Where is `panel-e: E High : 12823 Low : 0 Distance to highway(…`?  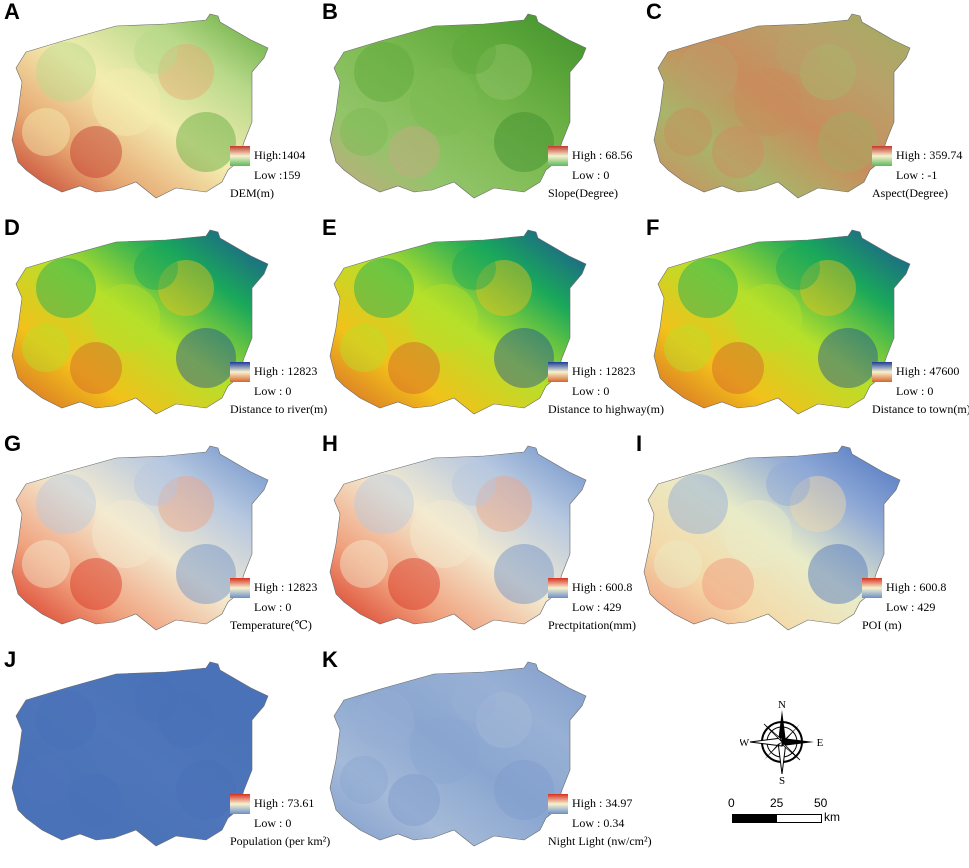 panel-e: E High : 12823 Low : 0 Distance to highway(… is located at coordinates (493, 322).